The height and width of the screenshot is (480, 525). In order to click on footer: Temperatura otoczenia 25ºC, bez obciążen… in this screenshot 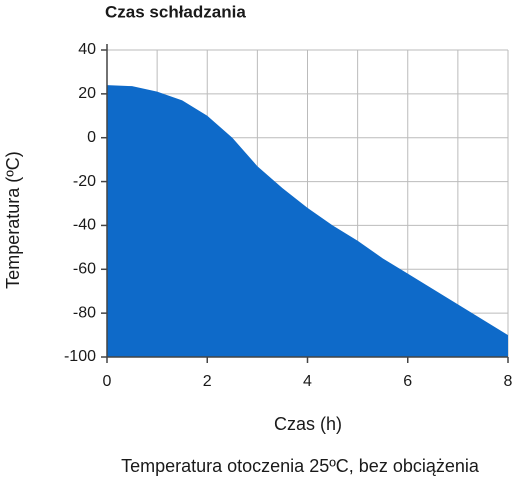, I will do `click(300, 466)`.